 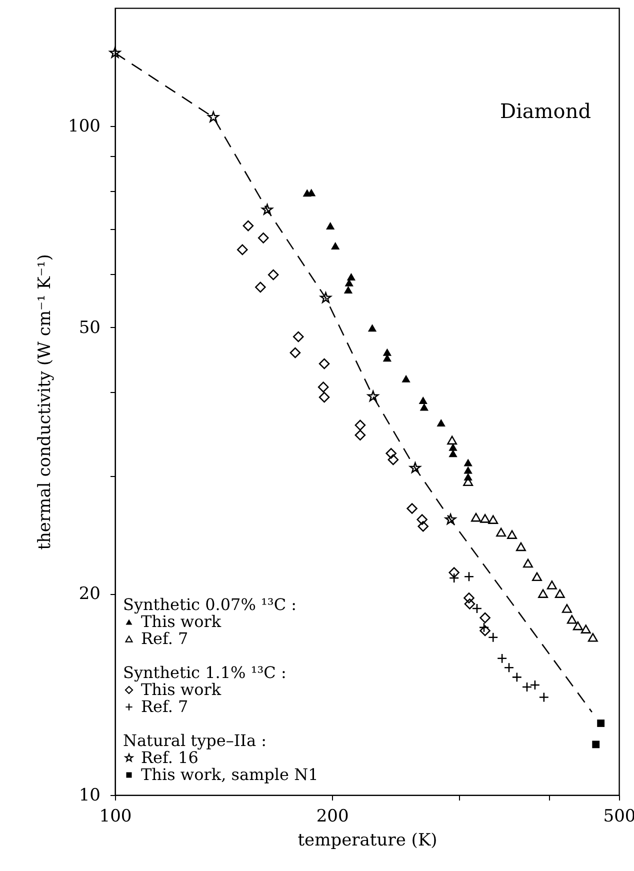 What do you see at coordinates (115, 816) in the screenshot?
I see `x-tick-label: 100` at bounding box center [115, 816].